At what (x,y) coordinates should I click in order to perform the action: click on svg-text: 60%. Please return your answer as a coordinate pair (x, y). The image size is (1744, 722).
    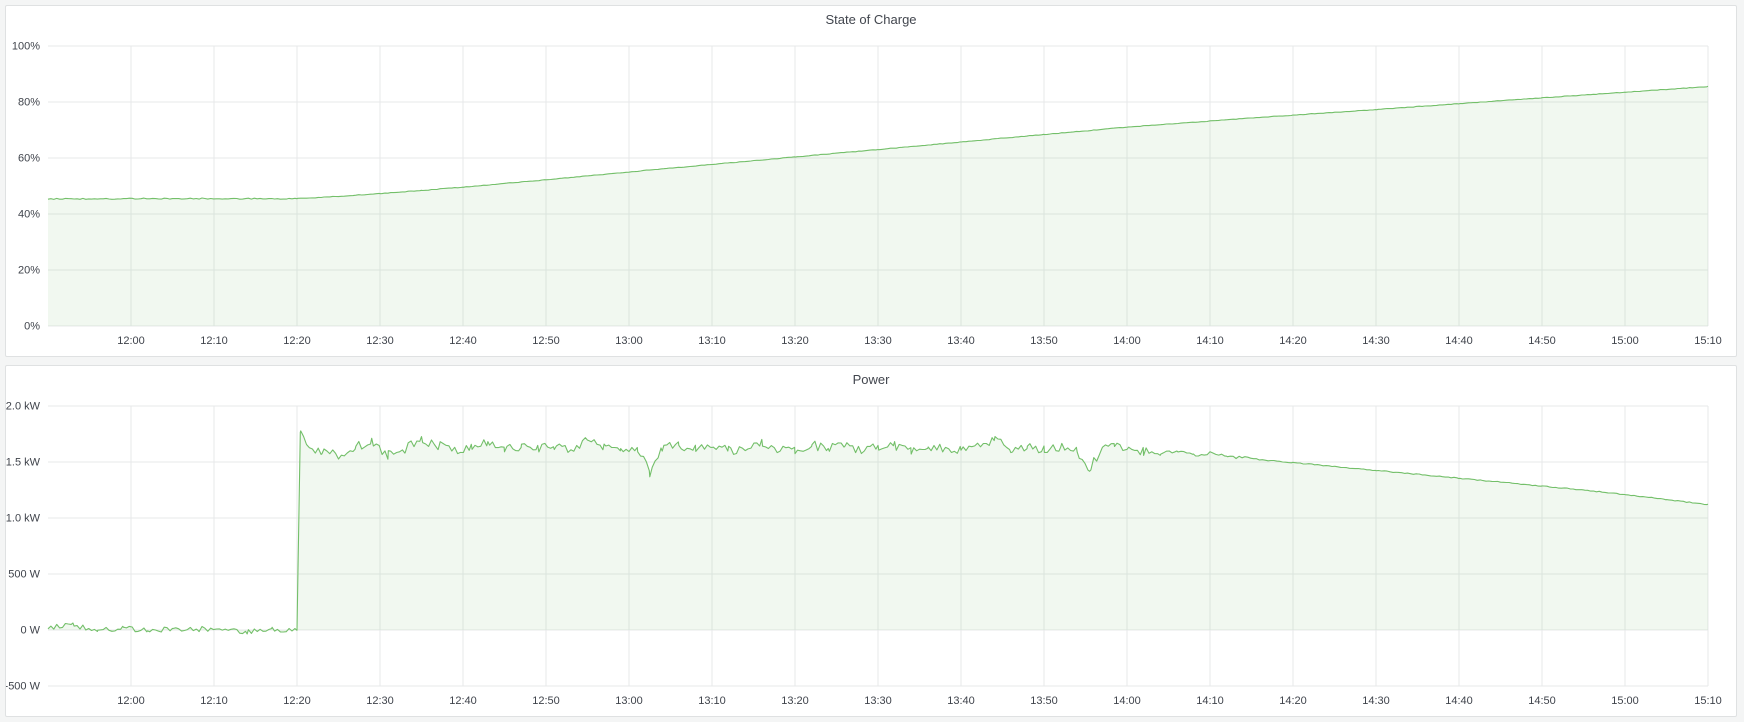
    Looking at the image, I should click on (29, 159).